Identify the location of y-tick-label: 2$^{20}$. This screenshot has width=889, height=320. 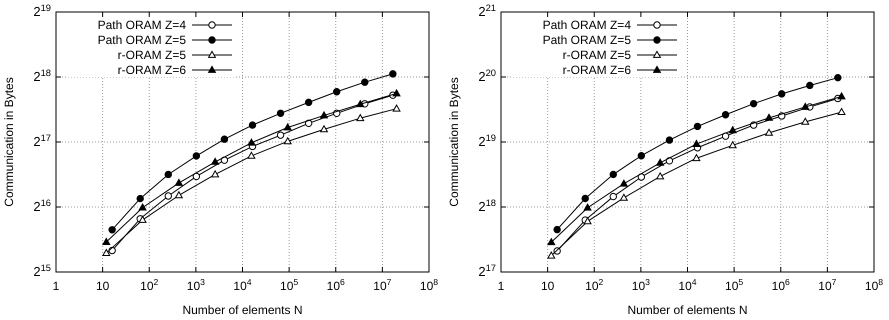
(487, 76).